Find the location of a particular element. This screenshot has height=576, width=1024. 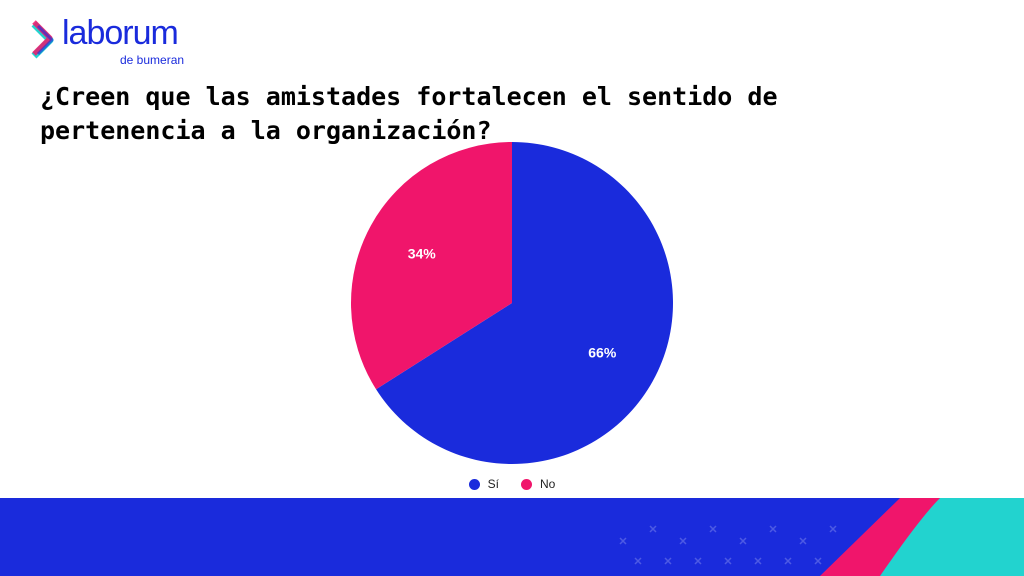

pie-label-2: 34% is located at coordinates (422, 253).